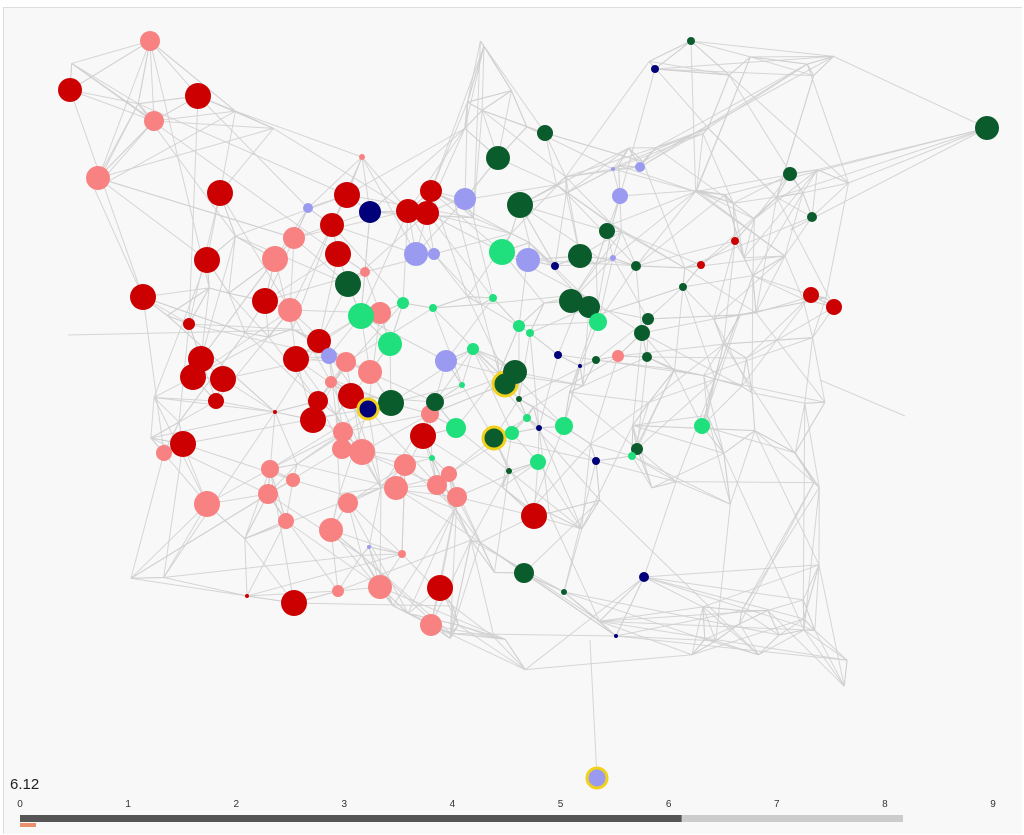 The width and height of the screenshot is (1024, 835). I want to click on time-slider: 6.12 0 1 2 3 4 5 6 7 8 9, so click(503, 801).